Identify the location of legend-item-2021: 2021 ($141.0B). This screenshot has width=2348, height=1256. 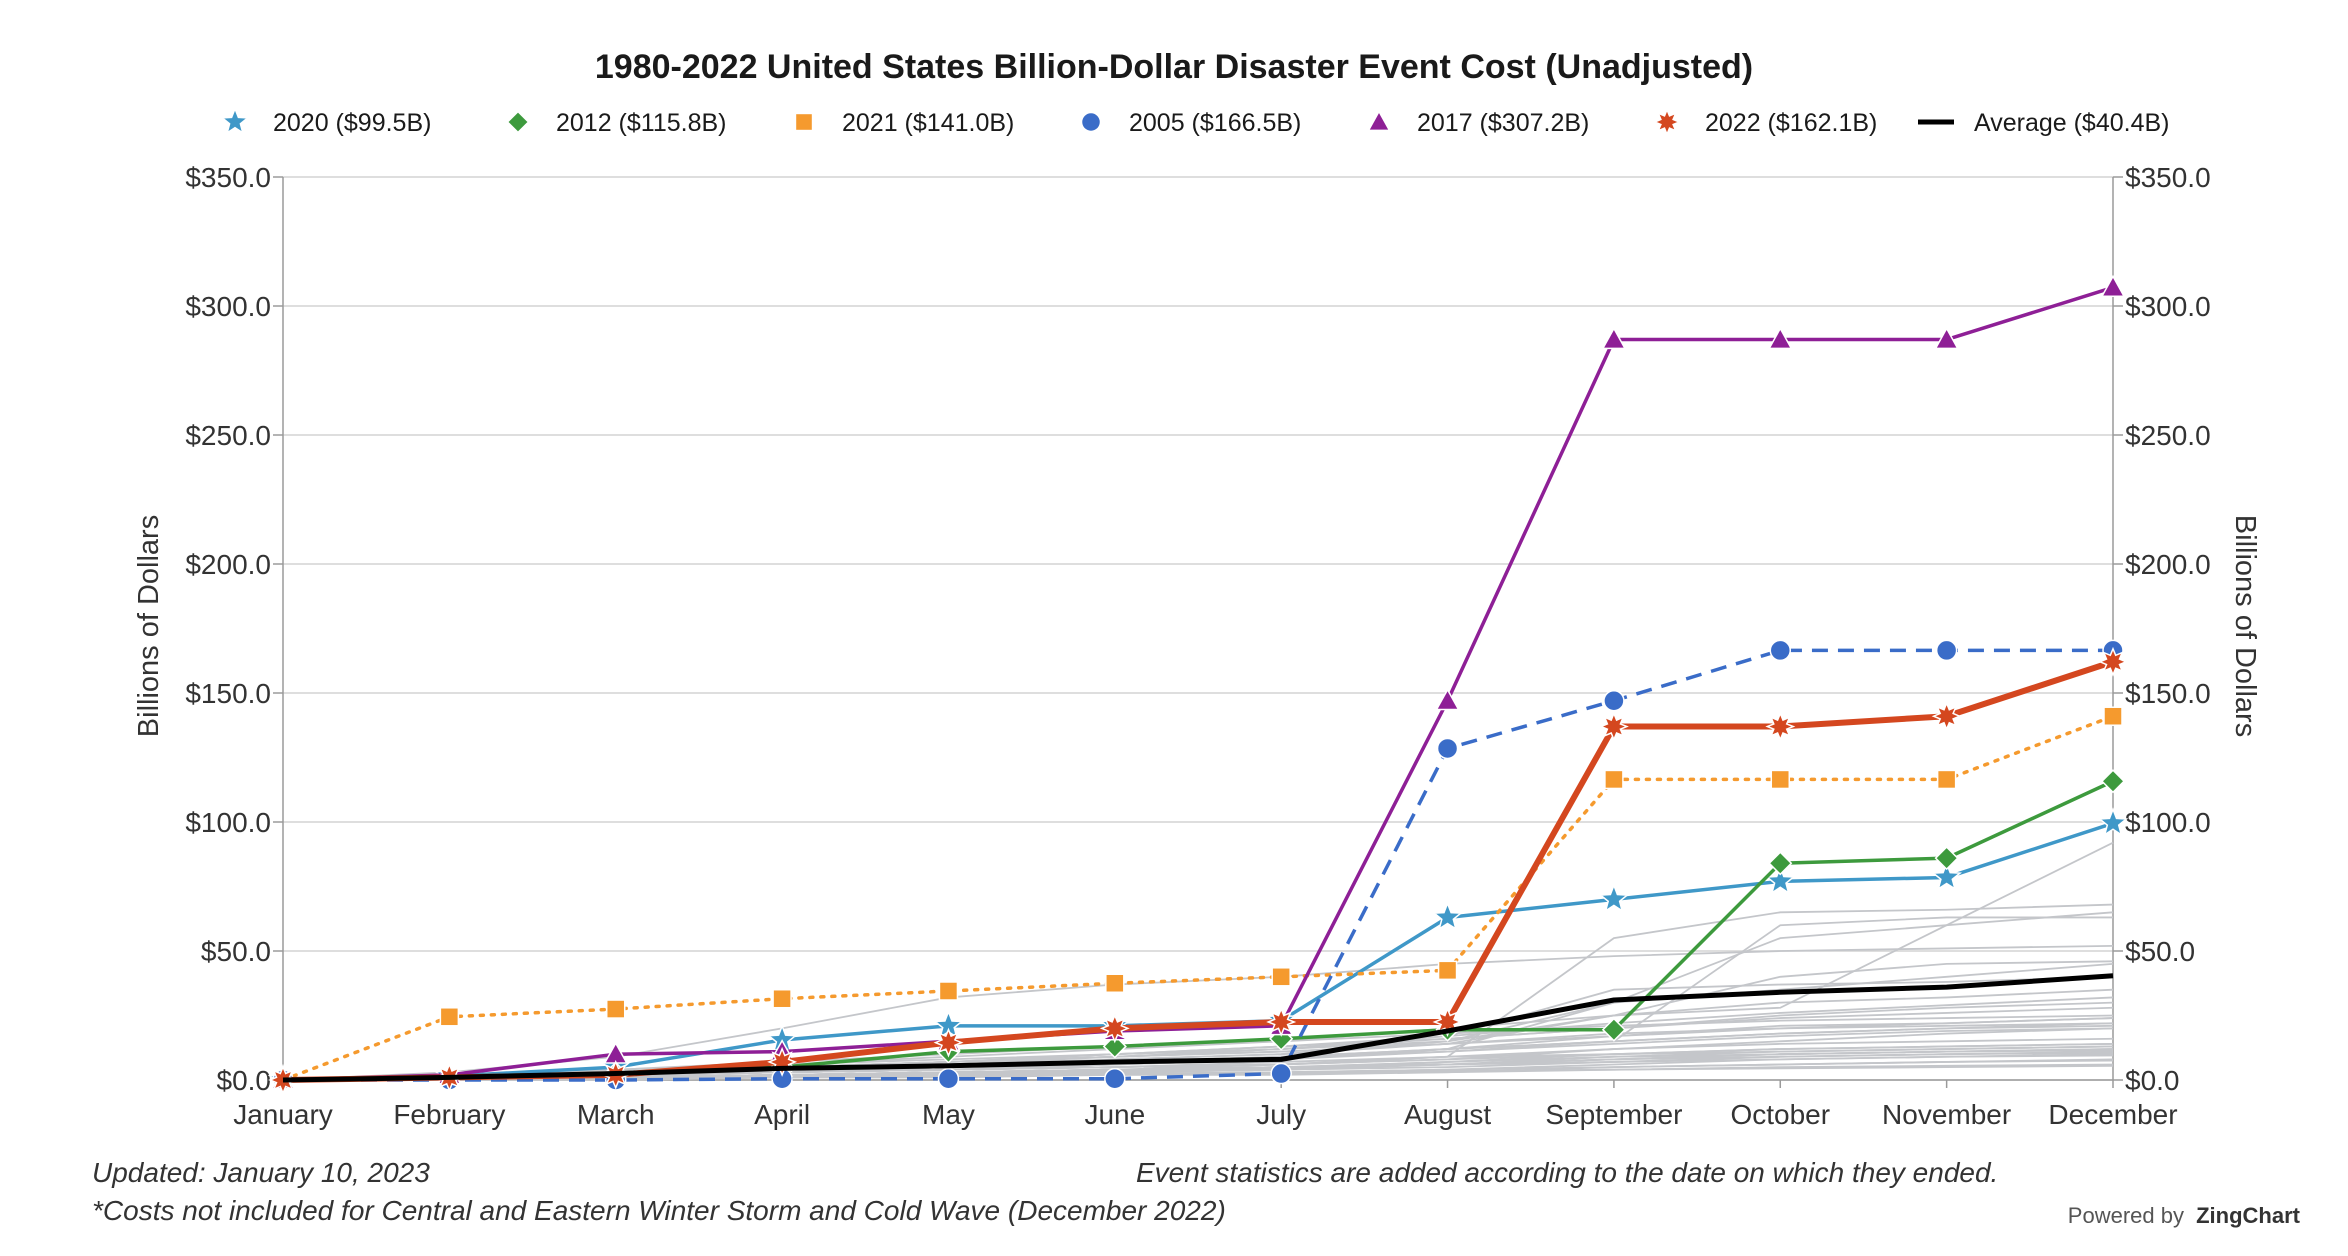
(904, 123).